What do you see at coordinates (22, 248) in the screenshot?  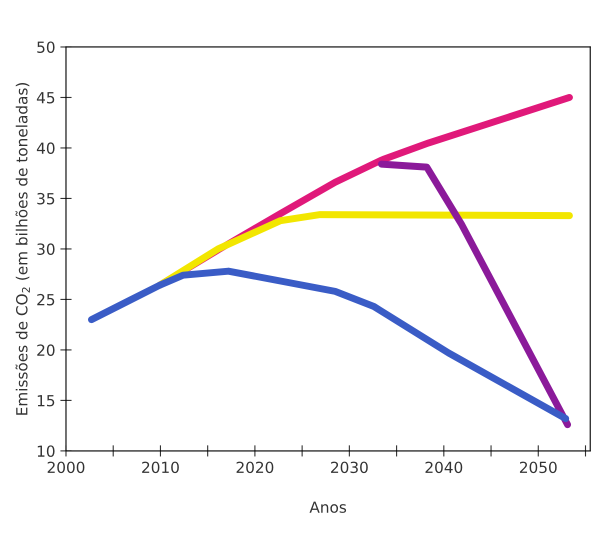 I see `y-axis-title: Emissões de CO$_{2}$ (em bilhões de toneladas)` at bounding box center [22, 248].